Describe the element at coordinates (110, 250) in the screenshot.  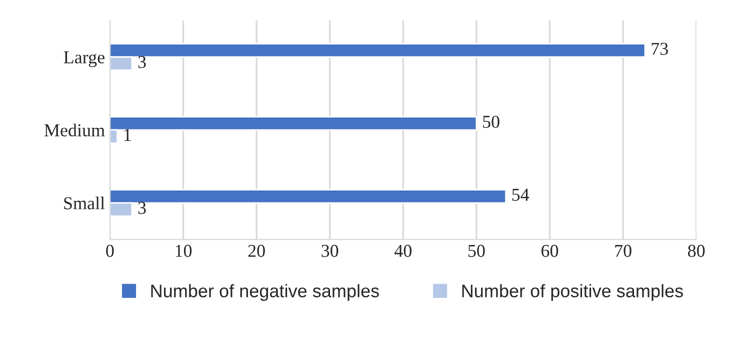
I see `x-tick-label: 0` at that location.